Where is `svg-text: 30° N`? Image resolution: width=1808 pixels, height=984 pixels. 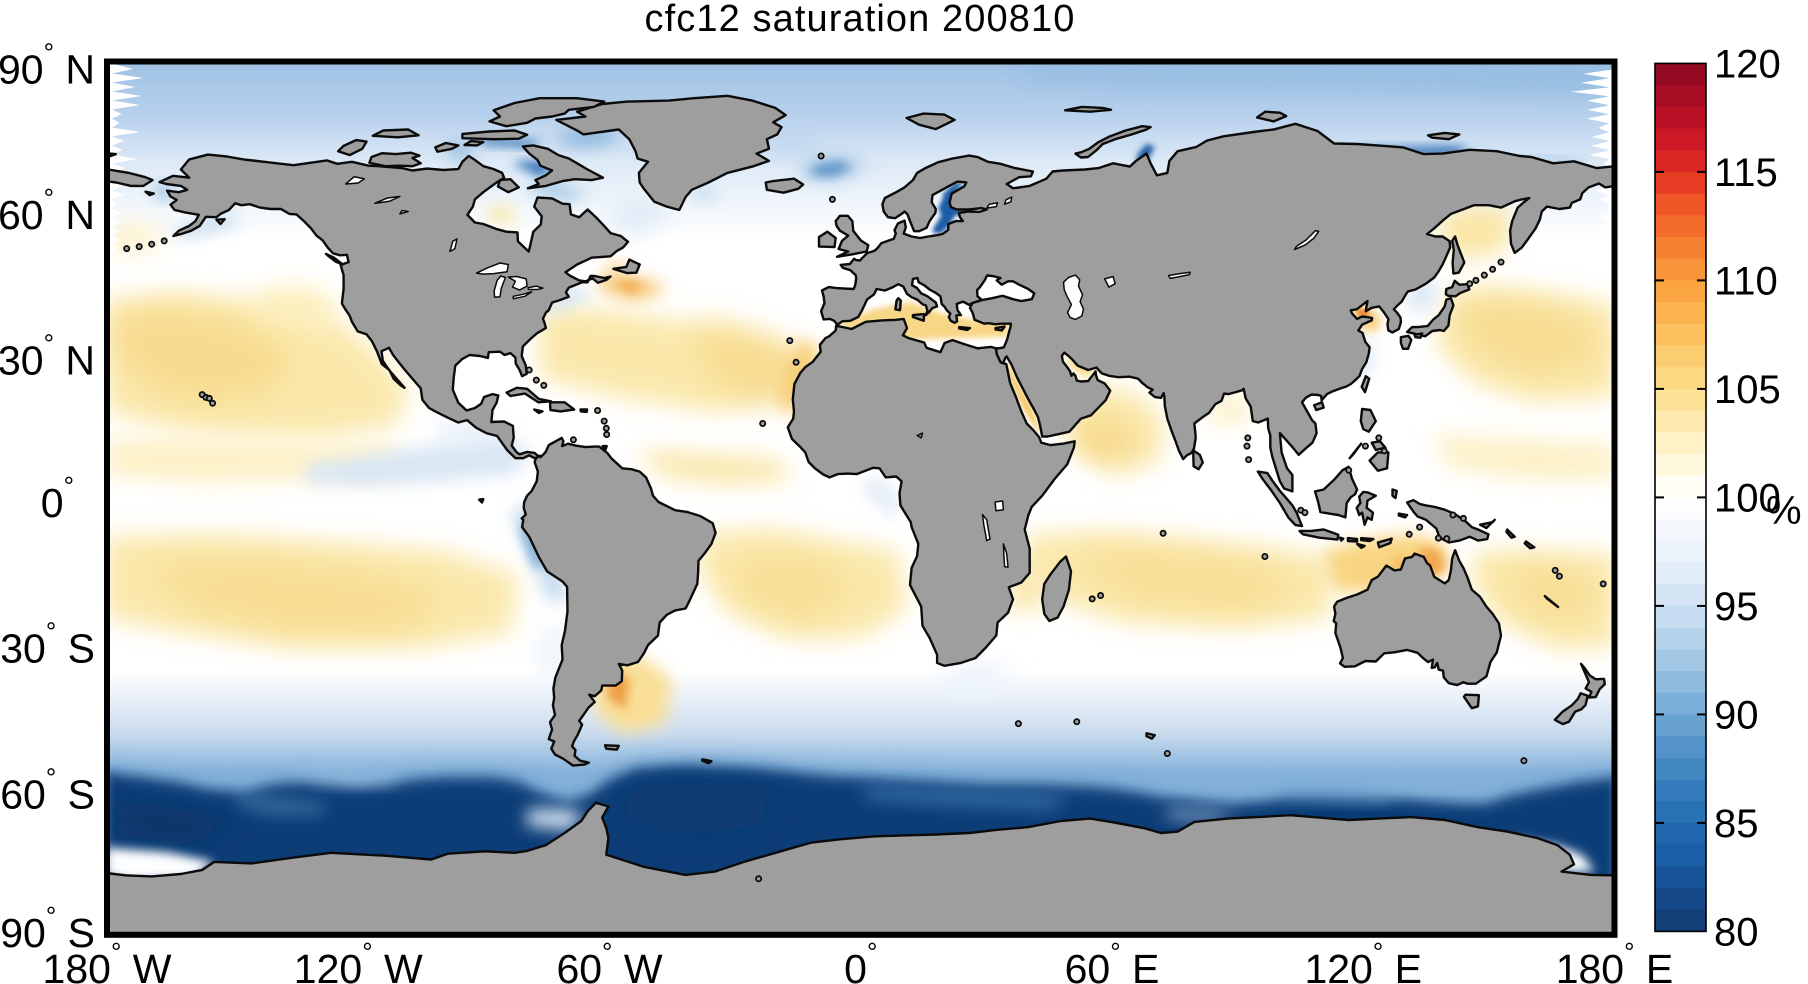
svg-text: 30° N is located at coordinates (47, 356).